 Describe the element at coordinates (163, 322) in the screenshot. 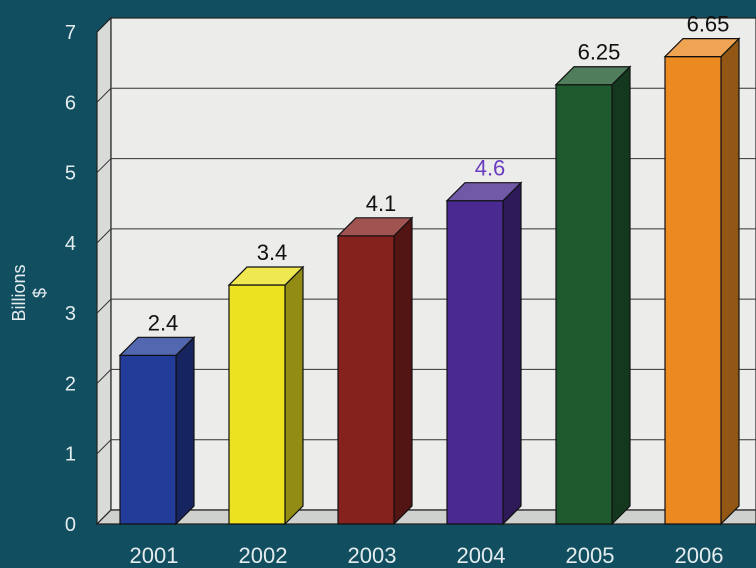

I see `data-label: 2.4` at that location.